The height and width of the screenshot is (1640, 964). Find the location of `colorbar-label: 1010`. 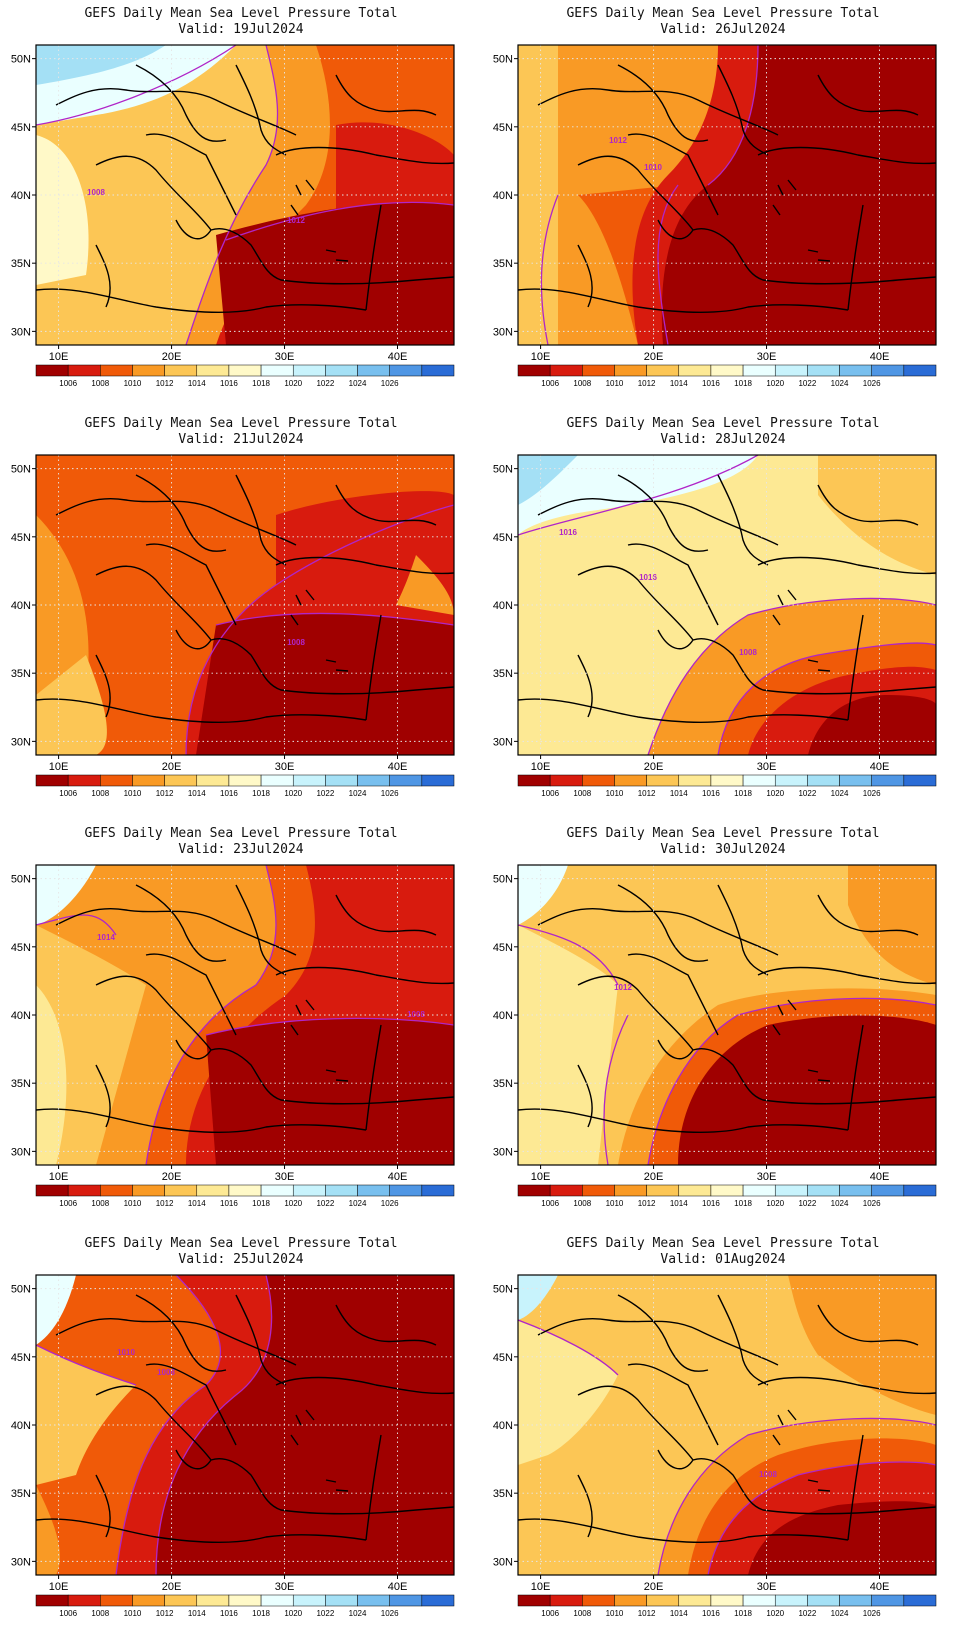

colorbar-label: 1010 is located at coordinates (133, 1203).